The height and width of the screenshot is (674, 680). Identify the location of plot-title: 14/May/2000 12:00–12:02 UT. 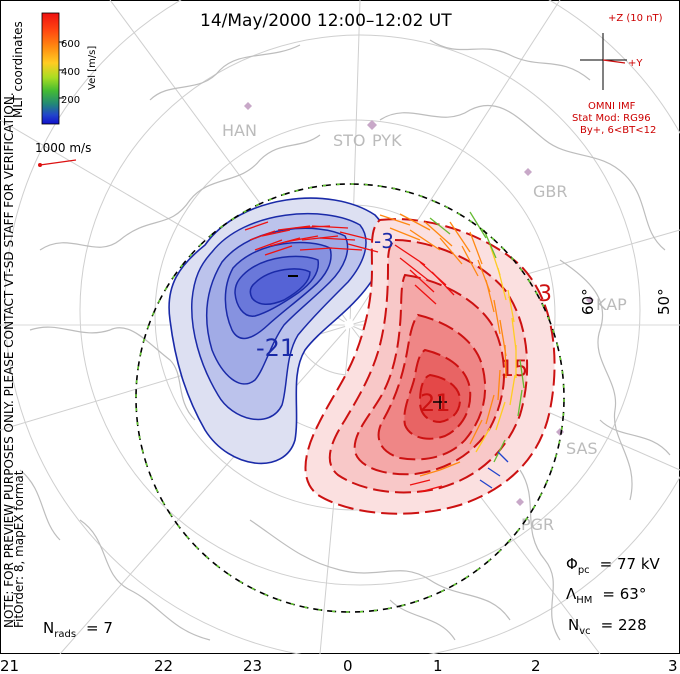
(326, 21).